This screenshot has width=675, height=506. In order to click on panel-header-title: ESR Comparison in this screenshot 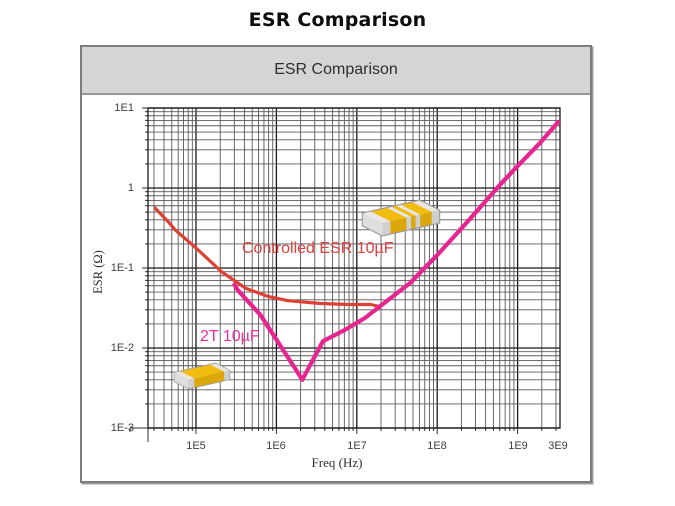, I will do `click(336, 69)`.